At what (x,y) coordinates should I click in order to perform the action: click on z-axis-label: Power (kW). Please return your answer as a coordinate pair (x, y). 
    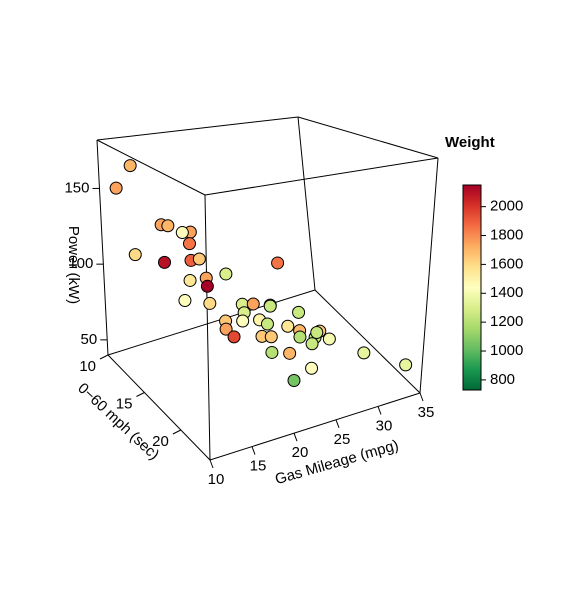
    Looking at the image, I should click on (73, 265).